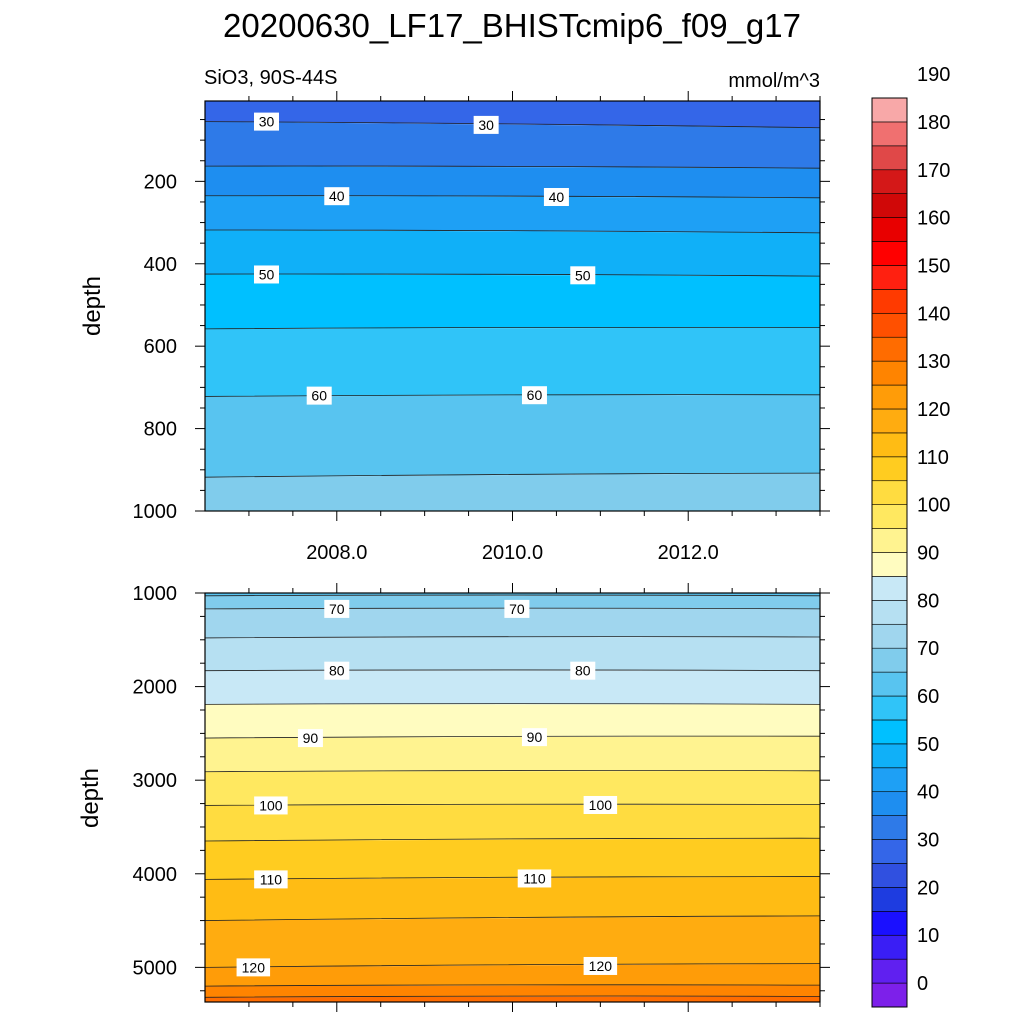 This screenshot has width=1024, height=1024. I want to click on lower-y-tick-label: 1000, so click(155, 594).